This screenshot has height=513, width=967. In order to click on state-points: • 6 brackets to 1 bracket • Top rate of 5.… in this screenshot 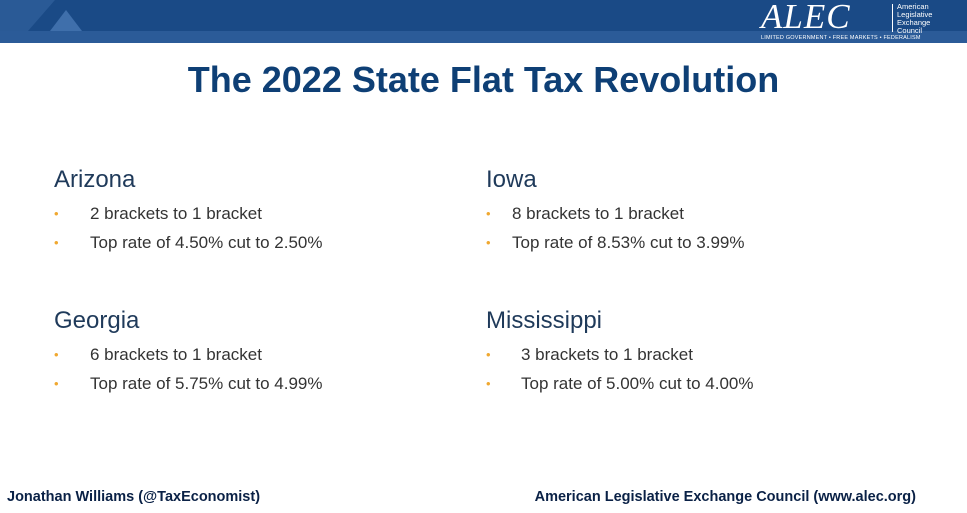, I will do `click(188, 369)`.